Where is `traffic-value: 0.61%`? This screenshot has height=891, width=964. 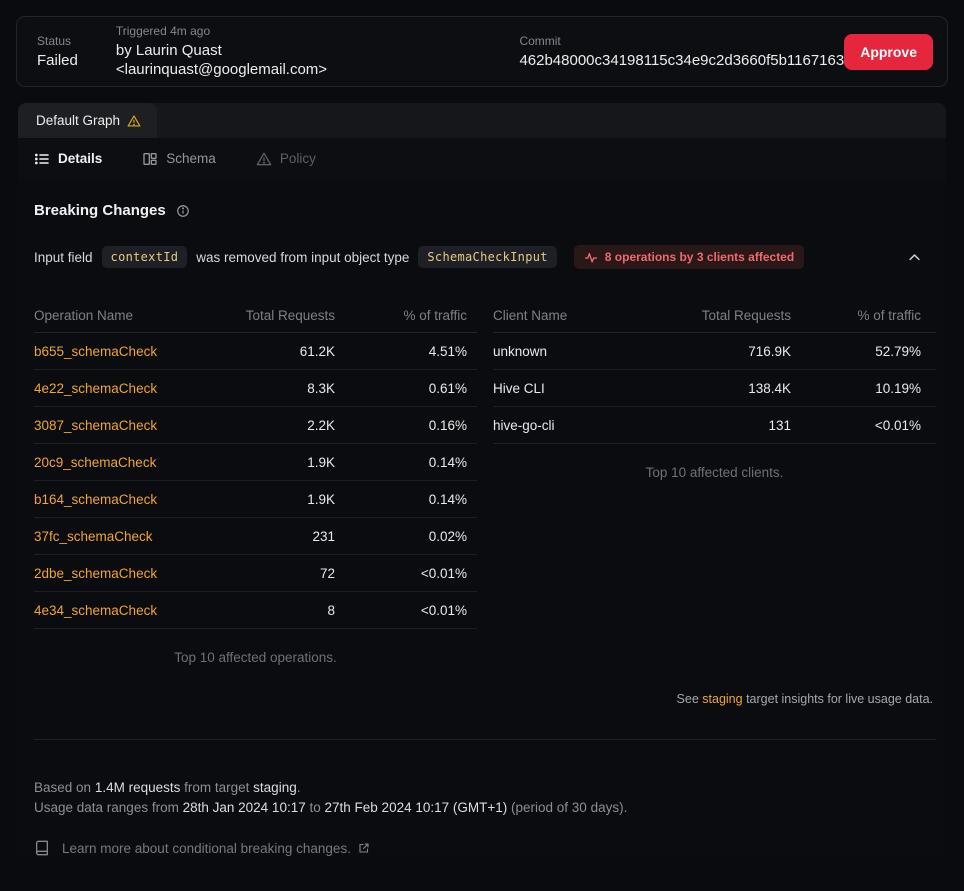 traffic-value: 0.61% is located at coordinates (447, 388).